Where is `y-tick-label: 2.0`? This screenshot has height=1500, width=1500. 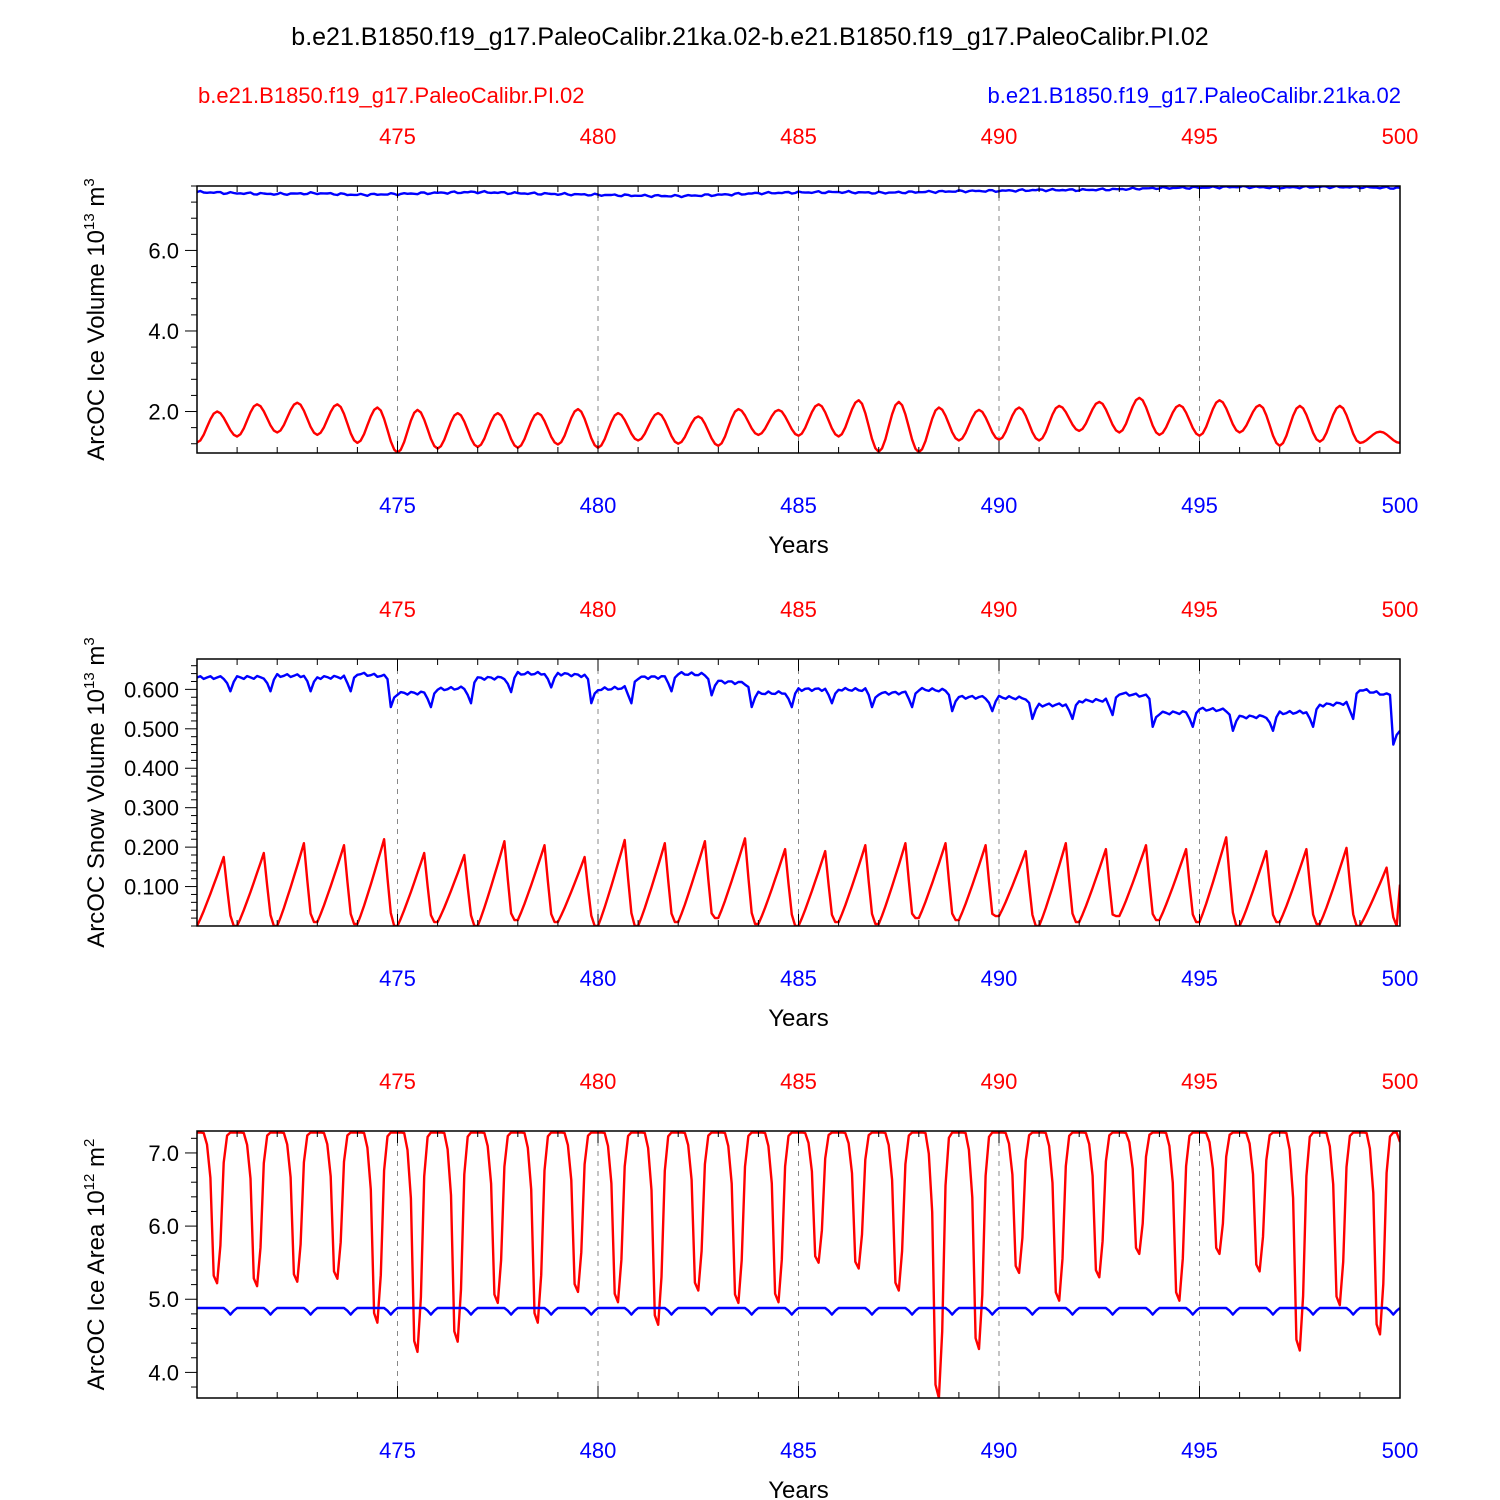
y-tick-label: 2.0 is located at coordinates (163, 412).